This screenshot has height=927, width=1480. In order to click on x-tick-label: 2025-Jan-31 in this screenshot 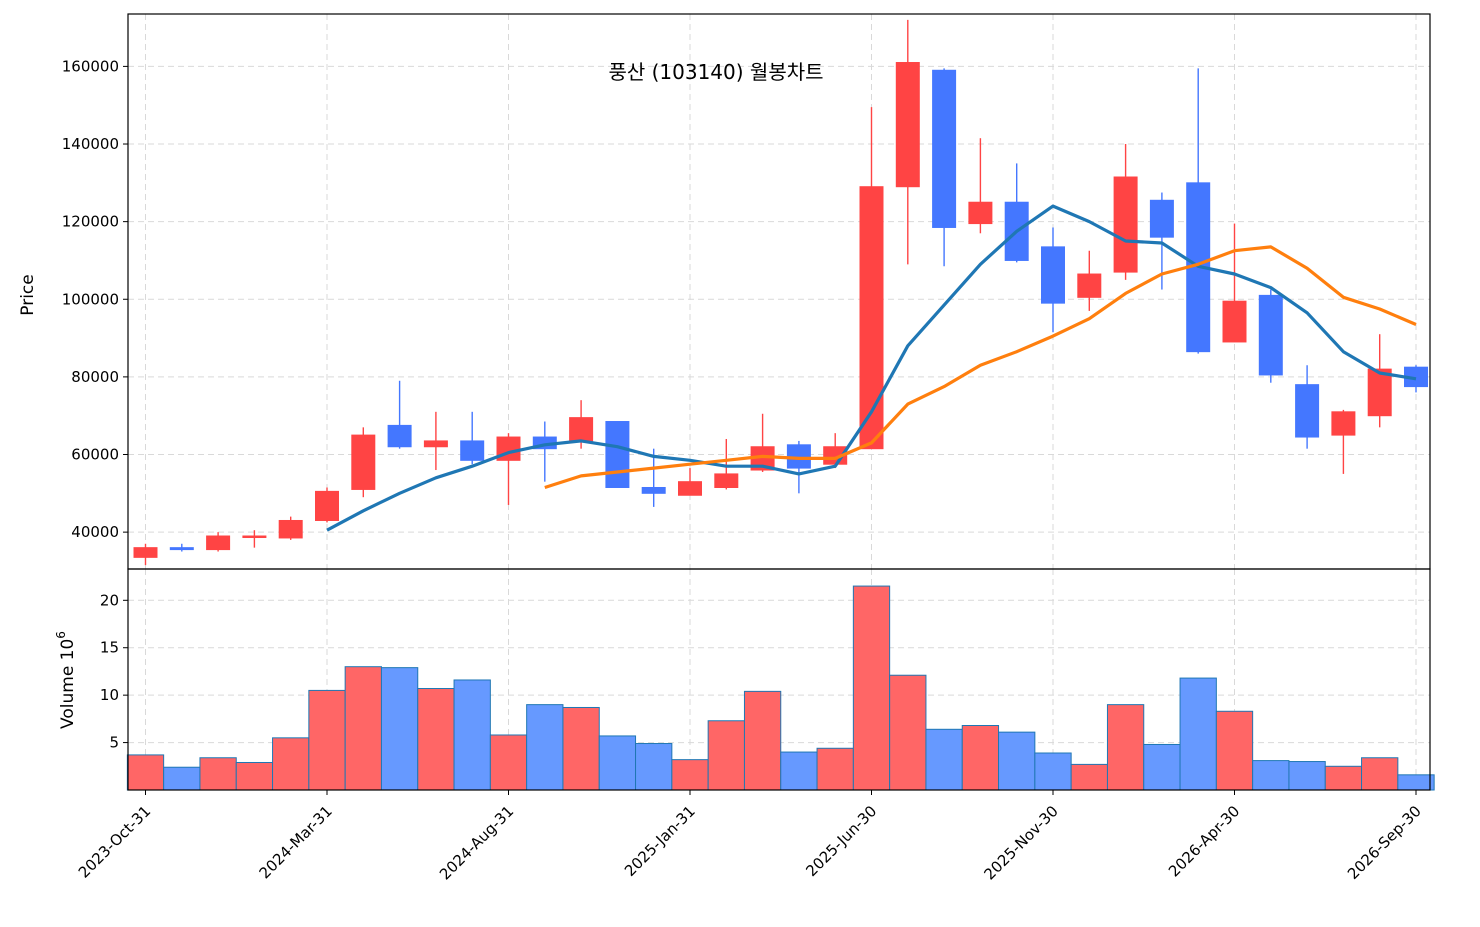, I will do `click(660, 841)`.